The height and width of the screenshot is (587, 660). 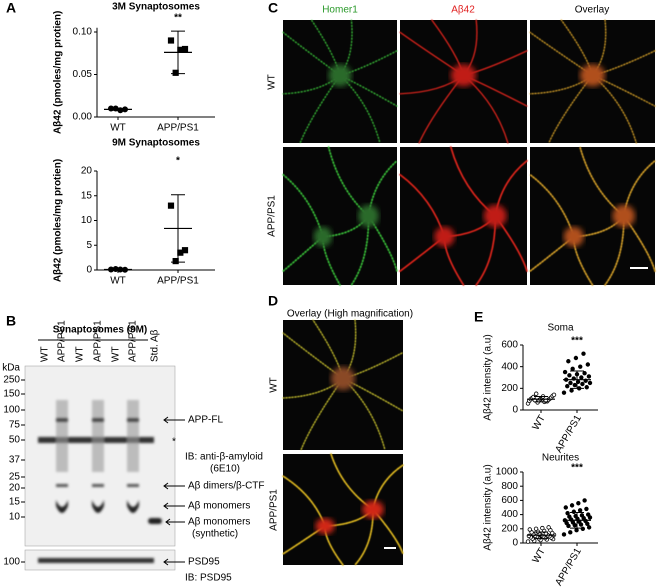 What do you see at coordinates (463, 10) in the screenshot?
I see `column-label: Aβ42` at bounding box center [463, 10].